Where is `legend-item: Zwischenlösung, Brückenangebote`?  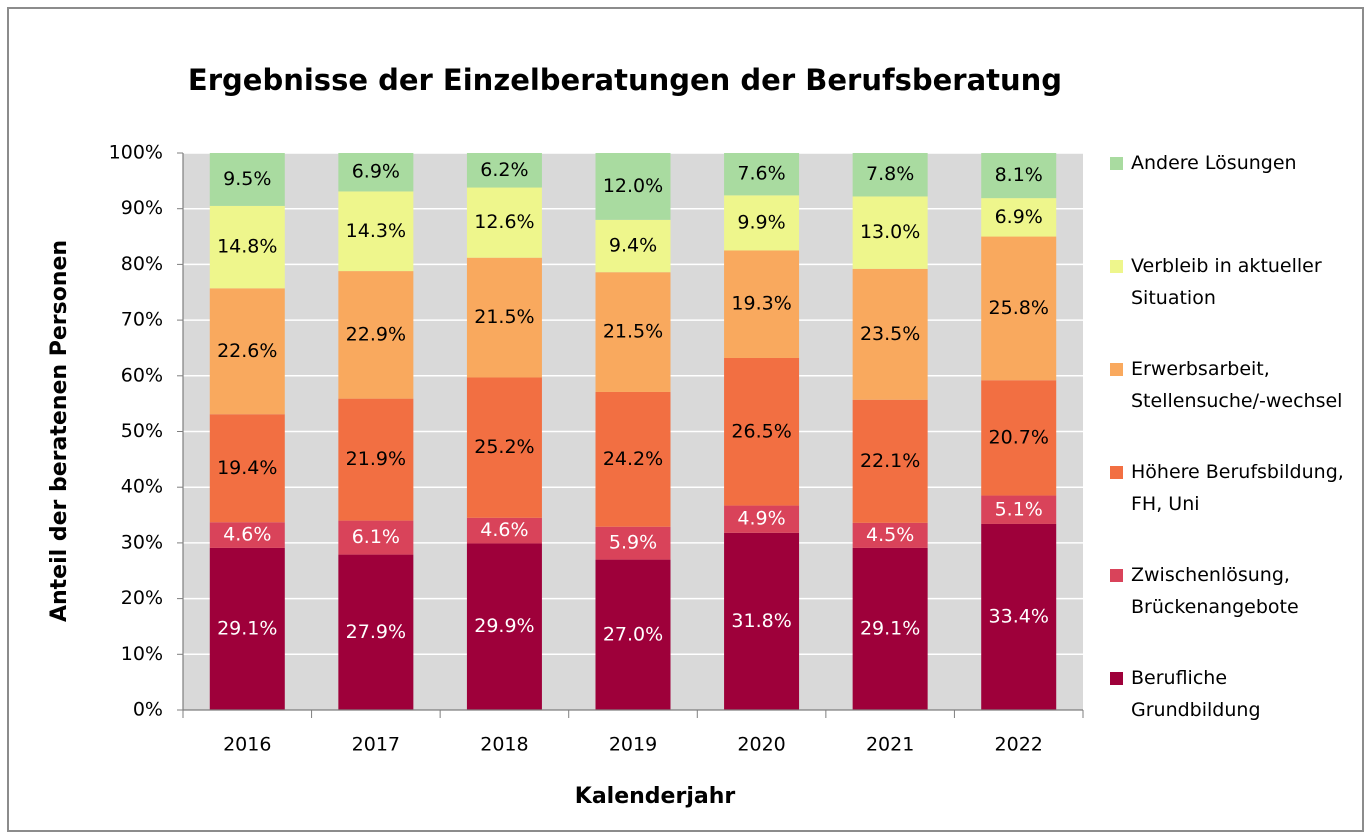 legend-item: Zwischenlösung, Brückenangebote is located at coordinates (1235, 591).